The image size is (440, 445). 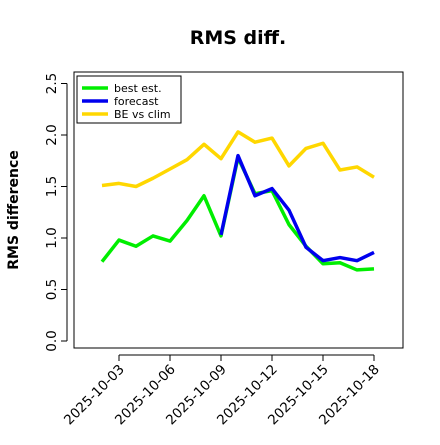 What do you see at coordinates (297, 208) in the screenshot?
I see `series-line-forecast` at bounding box center [297, 208].